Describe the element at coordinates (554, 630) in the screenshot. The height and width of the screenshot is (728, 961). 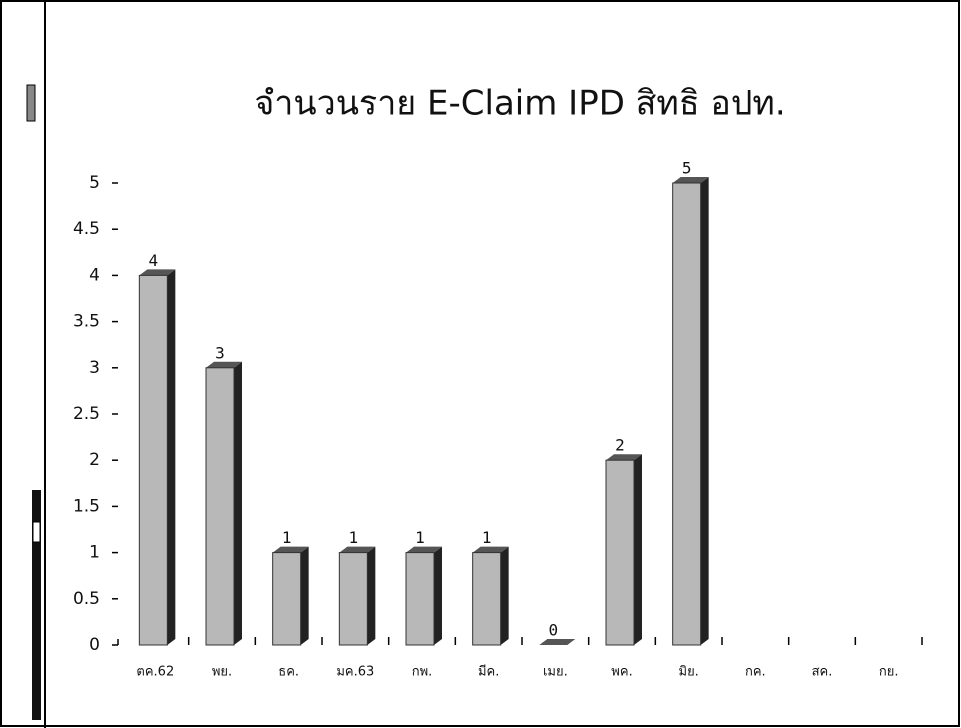
I see `value-label: 0` at that location.